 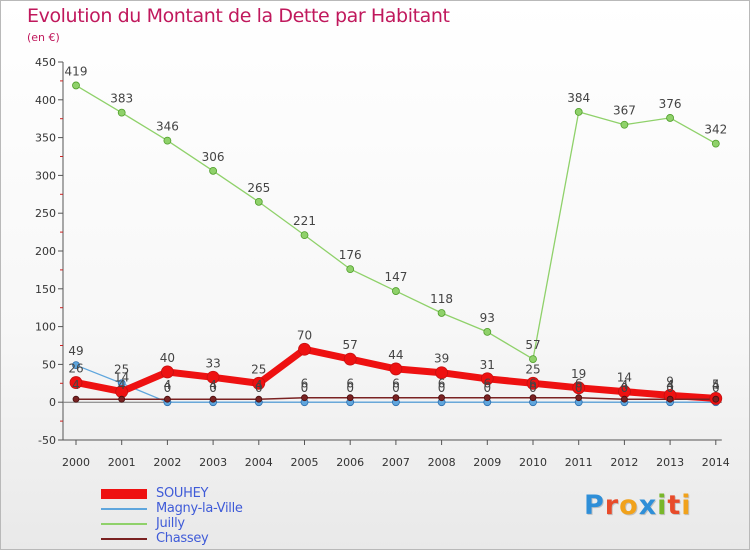 I want to click on legend-item-juilly: Juilly, so click(x=172, y=523).